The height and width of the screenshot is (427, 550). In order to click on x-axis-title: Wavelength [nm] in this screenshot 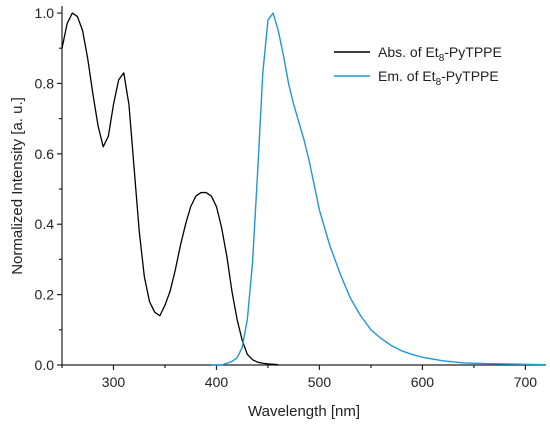, I will do `click(304, 411)`.